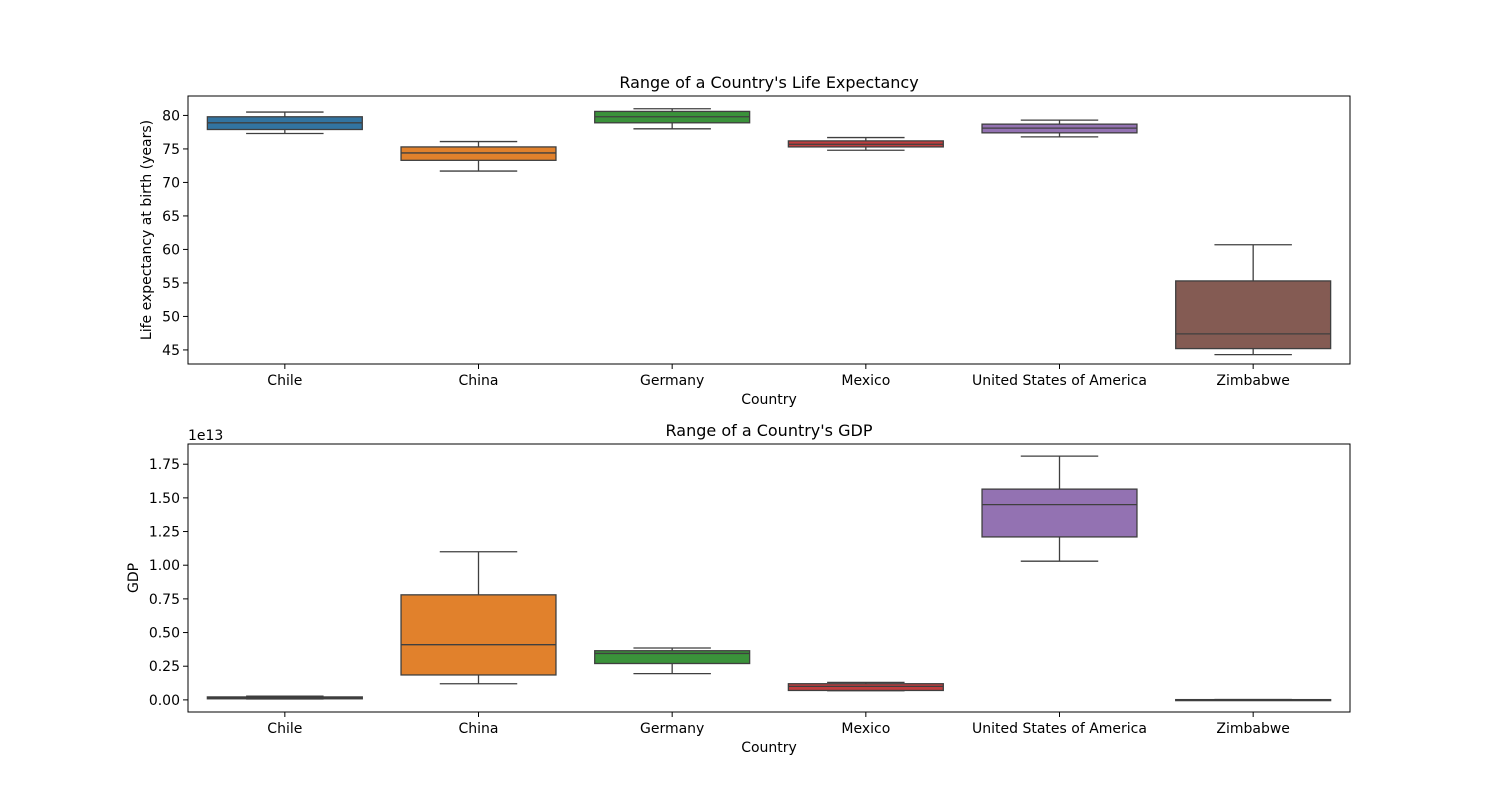  What do you see at coordinates (164, 667) in the screenshot?
I see `y-tick-label: 0.25` at bounding box center [164, 667].